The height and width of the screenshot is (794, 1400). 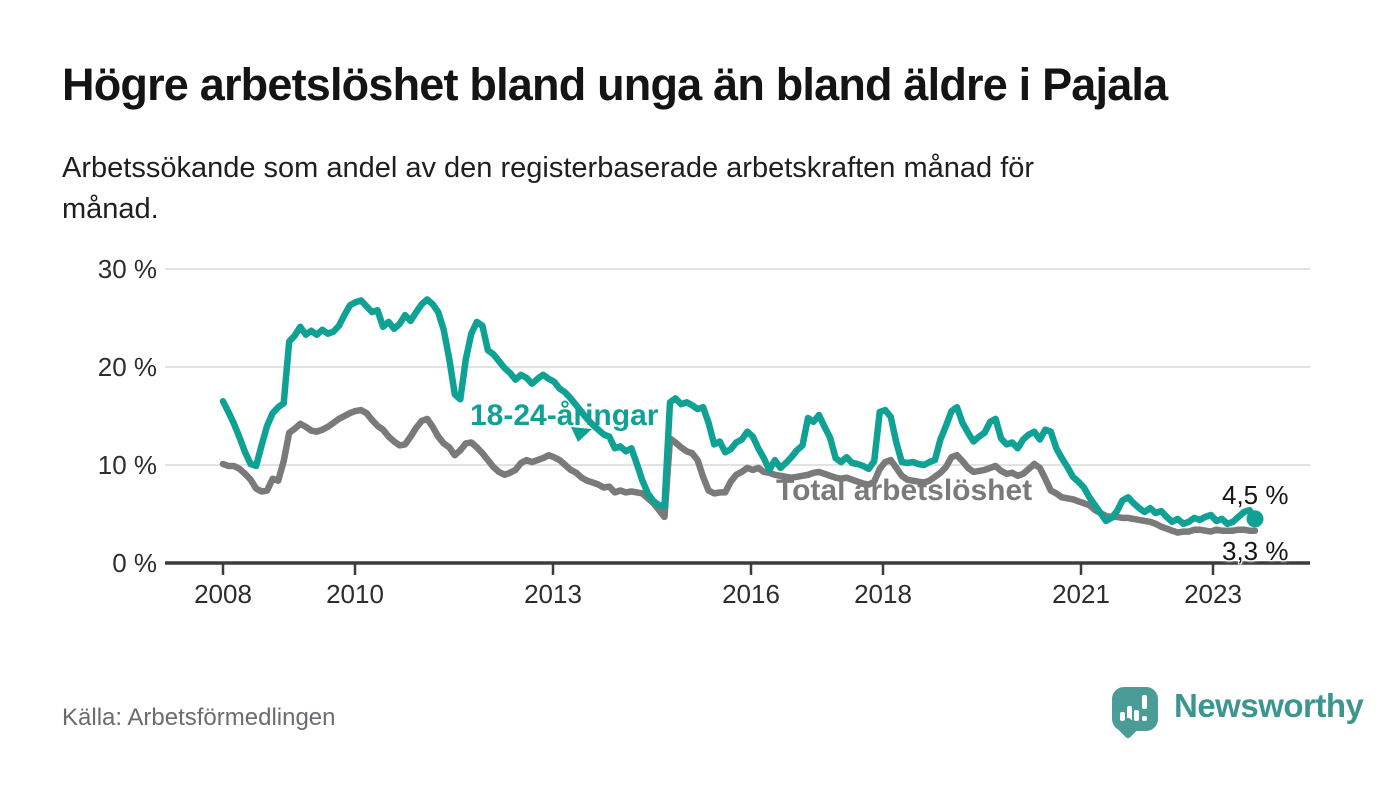 I want to click on series-line-total, so click(x=739, y=471).